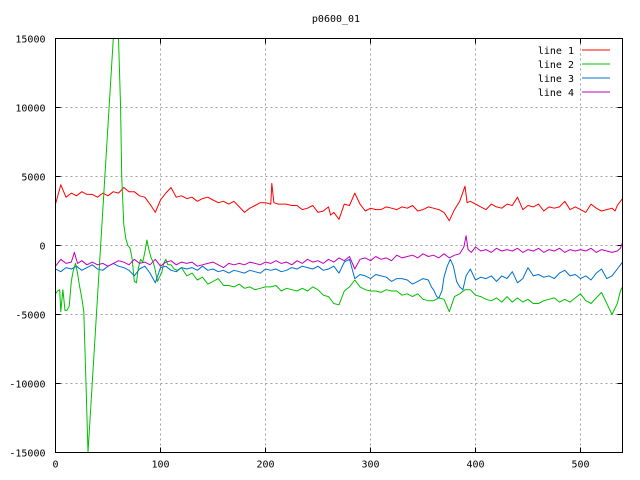 This screenshot has width=640, height=480. Describe the element at coordinates (556, 65) in the screenshot. I see `legend-label: line 2` at that location.